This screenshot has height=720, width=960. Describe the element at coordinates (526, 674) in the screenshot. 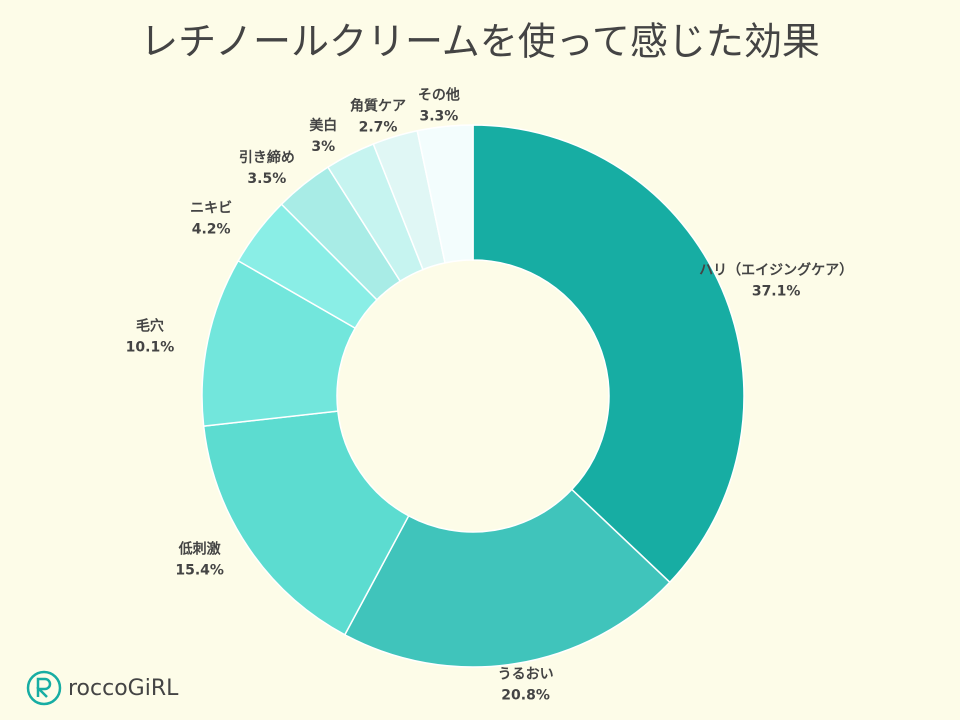

I see `slice-label: うるおい` at that location.